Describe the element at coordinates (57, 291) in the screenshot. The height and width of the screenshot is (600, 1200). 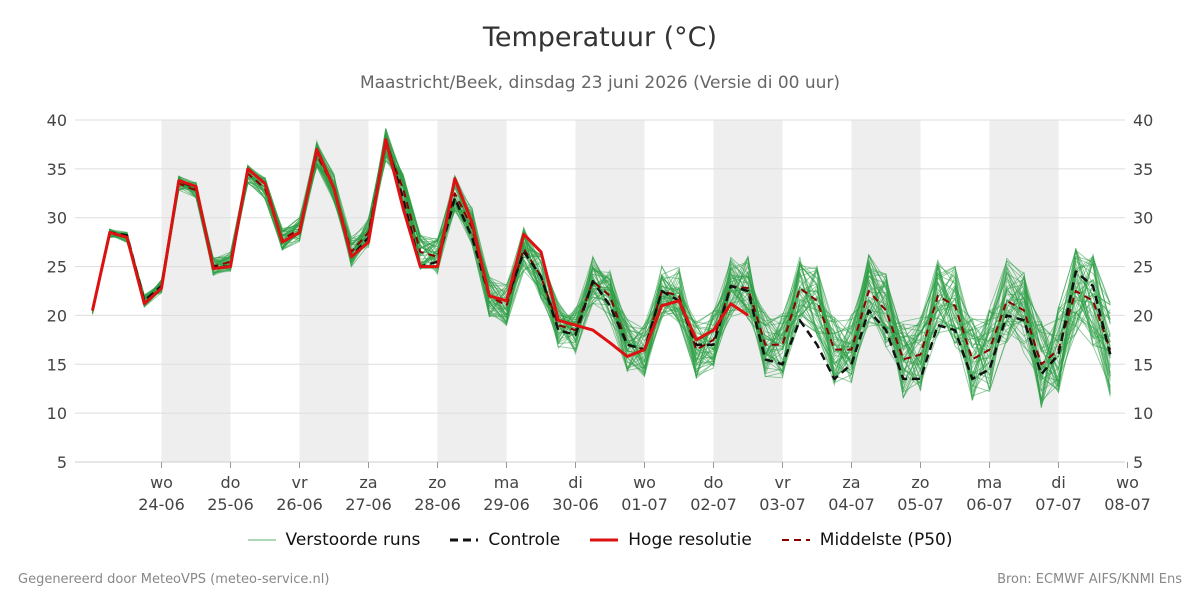
I see `y-axis-left: 5 10 15 20 25 30 35 40` at that location.